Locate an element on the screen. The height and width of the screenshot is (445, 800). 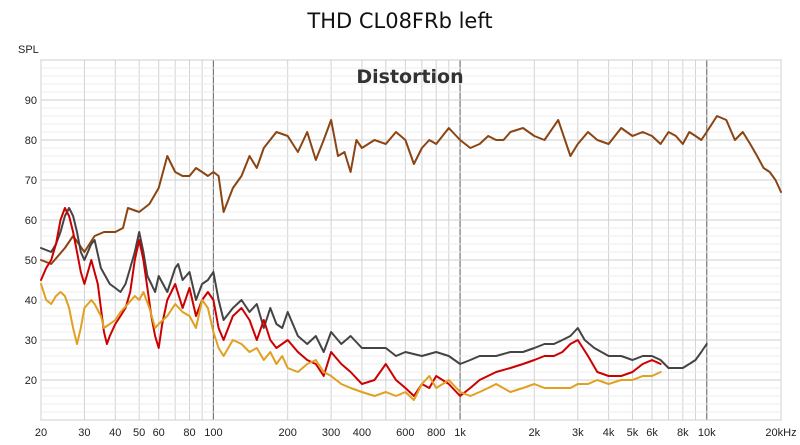
x-tick-label: 30 is located at coordinates (84, 433).